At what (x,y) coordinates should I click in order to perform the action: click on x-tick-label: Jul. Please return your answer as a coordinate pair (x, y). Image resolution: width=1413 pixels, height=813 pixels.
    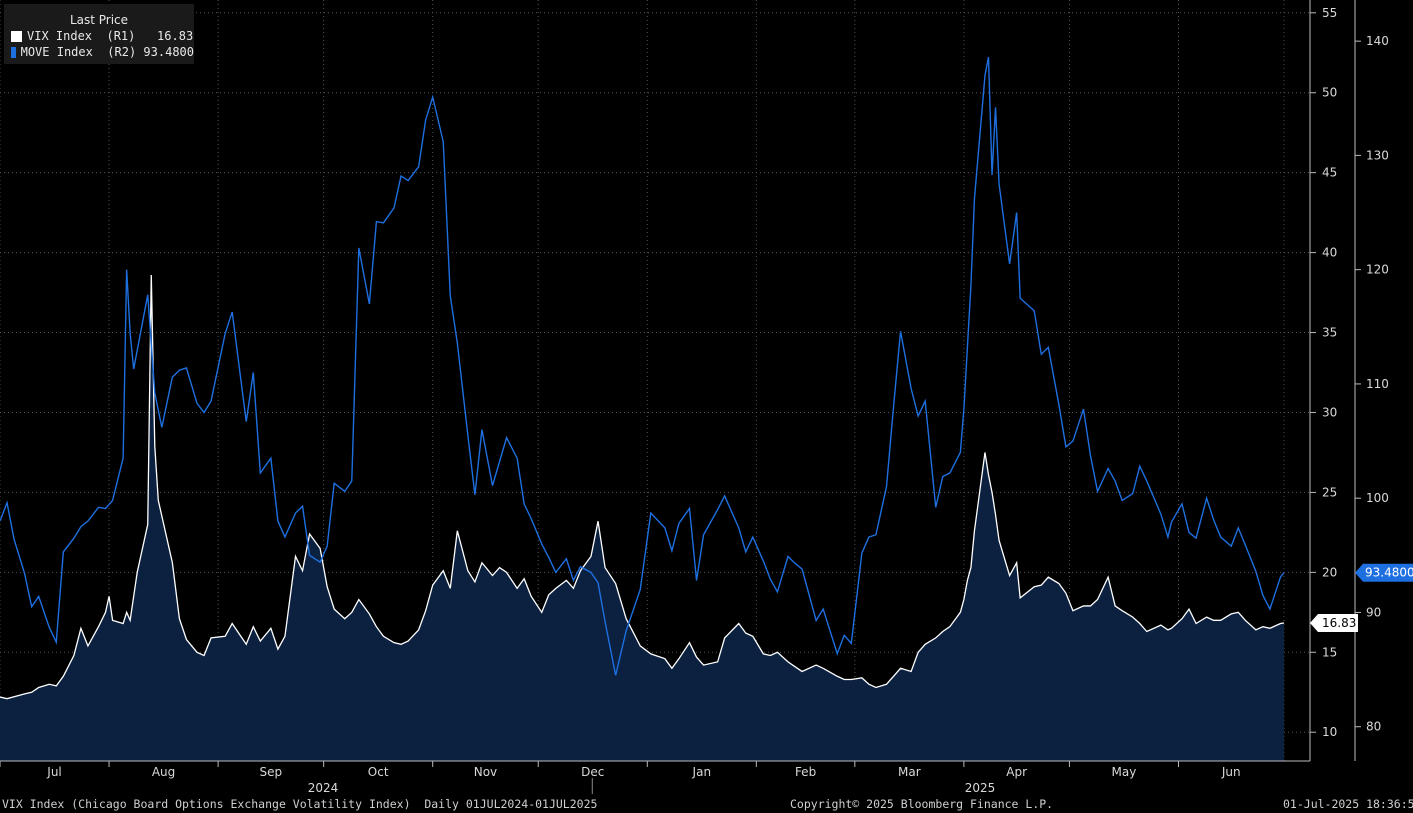
    Looking at the image, I should click on (53, 772).